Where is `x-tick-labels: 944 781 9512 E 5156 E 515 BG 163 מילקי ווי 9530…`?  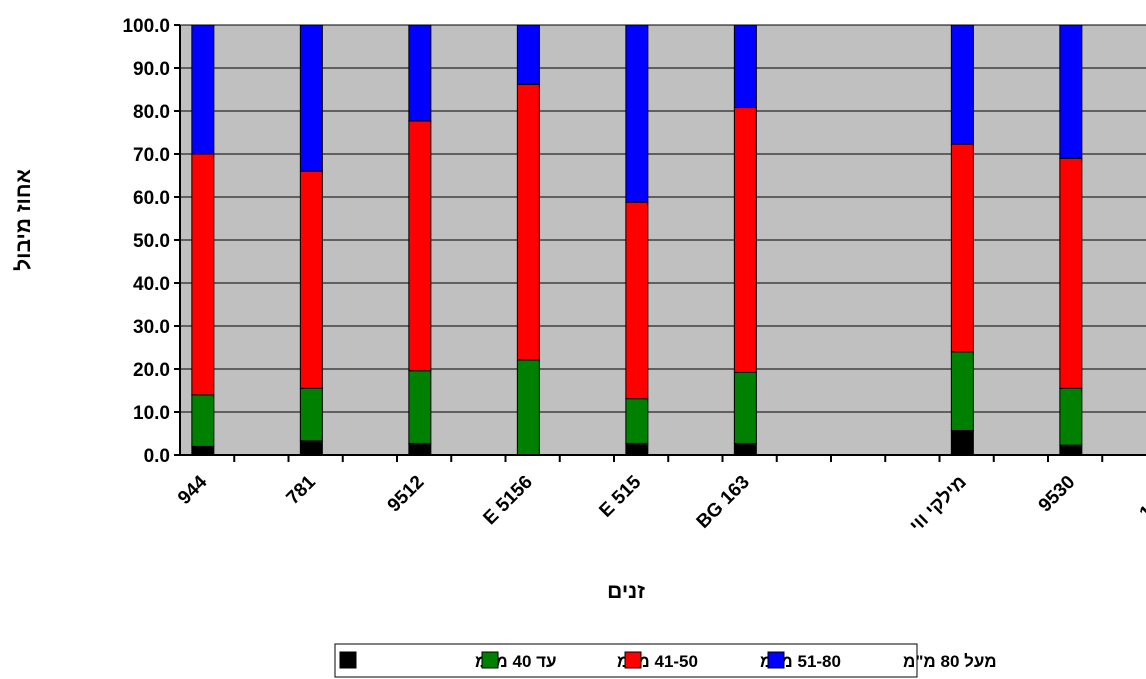 x-tick-labels: 944 781 9512 E 5156 E 515 BG 163 מילקי ווי 9530… is located at coordinates (660, 503).